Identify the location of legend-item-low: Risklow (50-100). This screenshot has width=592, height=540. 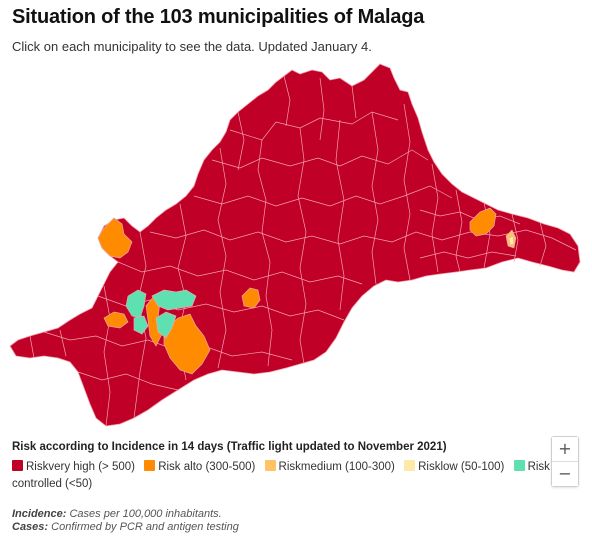
(454, 466).